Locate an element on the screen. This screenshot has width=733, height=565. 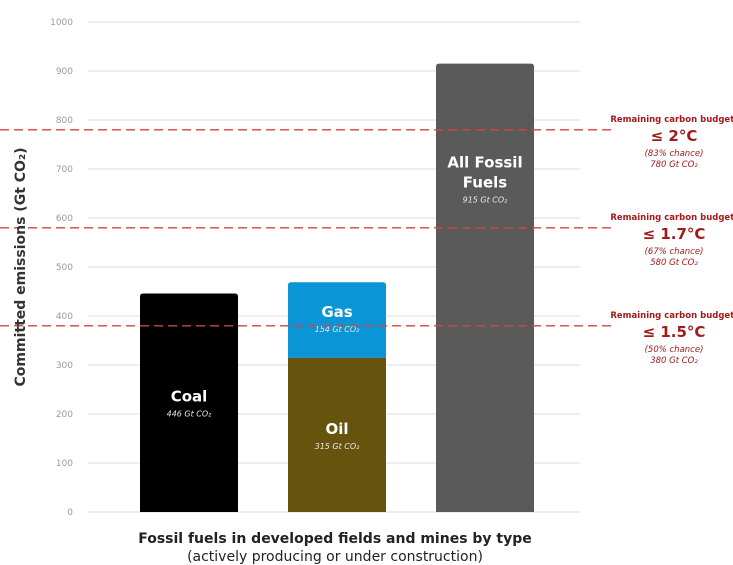
bar-value-label: 315 Gt CO₂ is located at coordinates (338, 446).